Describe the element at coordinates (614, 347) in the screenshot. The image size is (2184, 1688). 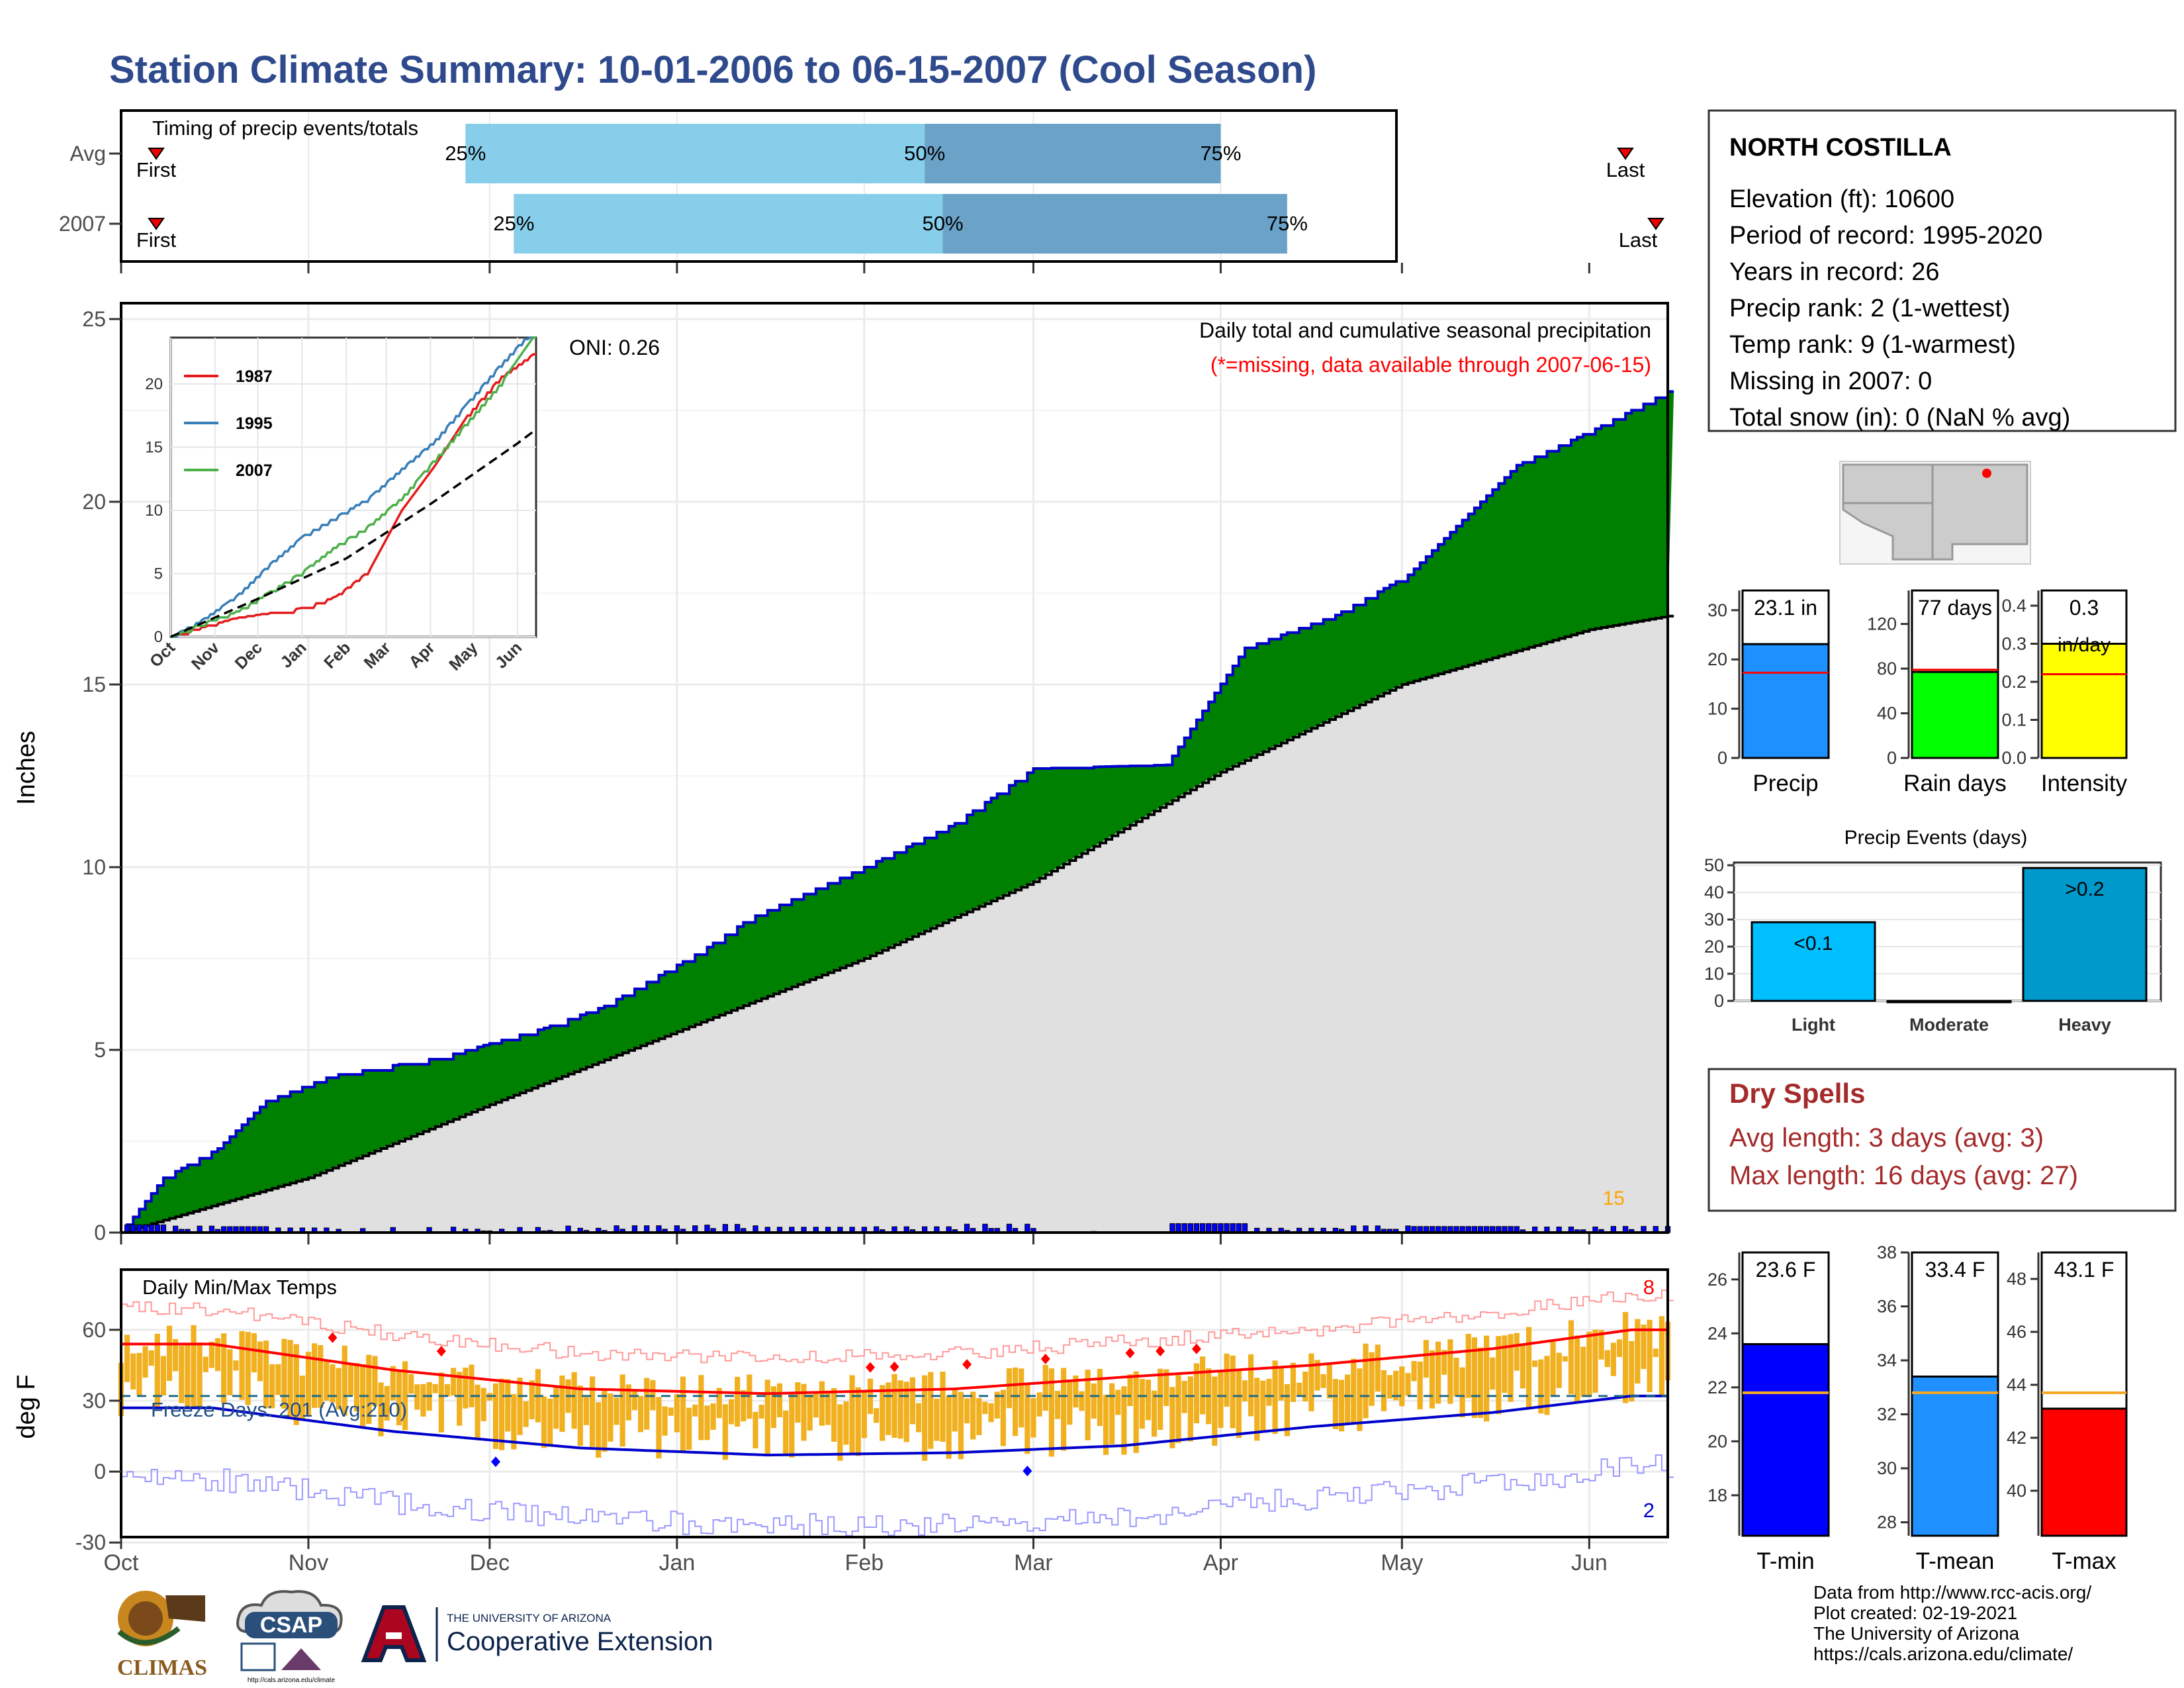
I see `oni-label: ONI: 0.26` at that location.